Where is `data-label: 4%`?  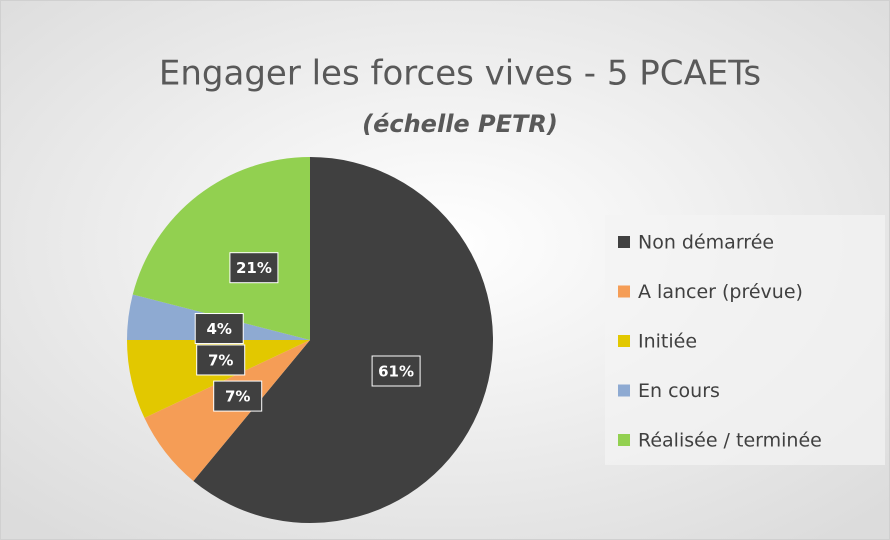 data-label: 4% is located at coordinates (218, 329).